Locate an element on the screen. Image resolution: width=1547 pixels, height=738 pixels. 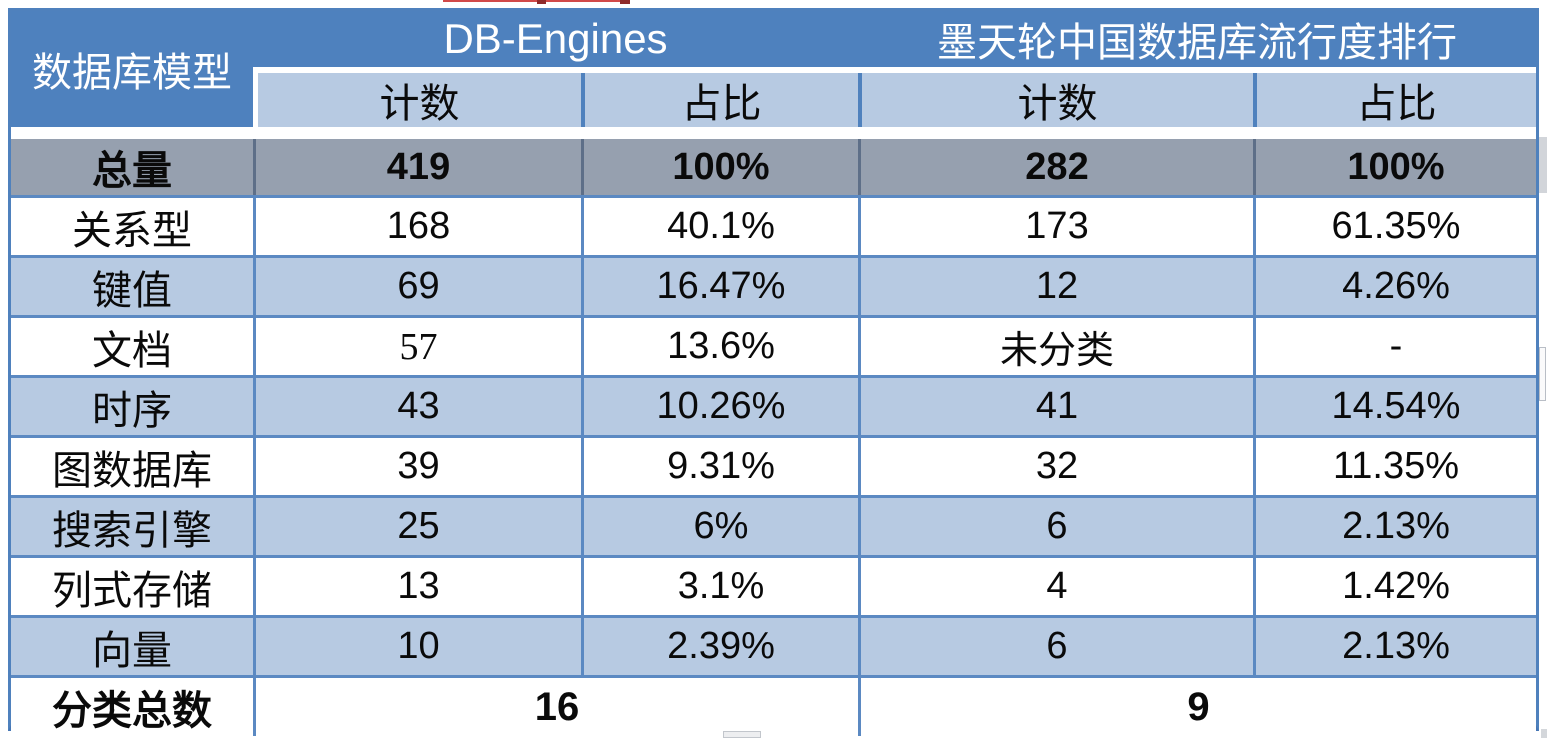
header-body-separator is located at coordinates (773, 133).